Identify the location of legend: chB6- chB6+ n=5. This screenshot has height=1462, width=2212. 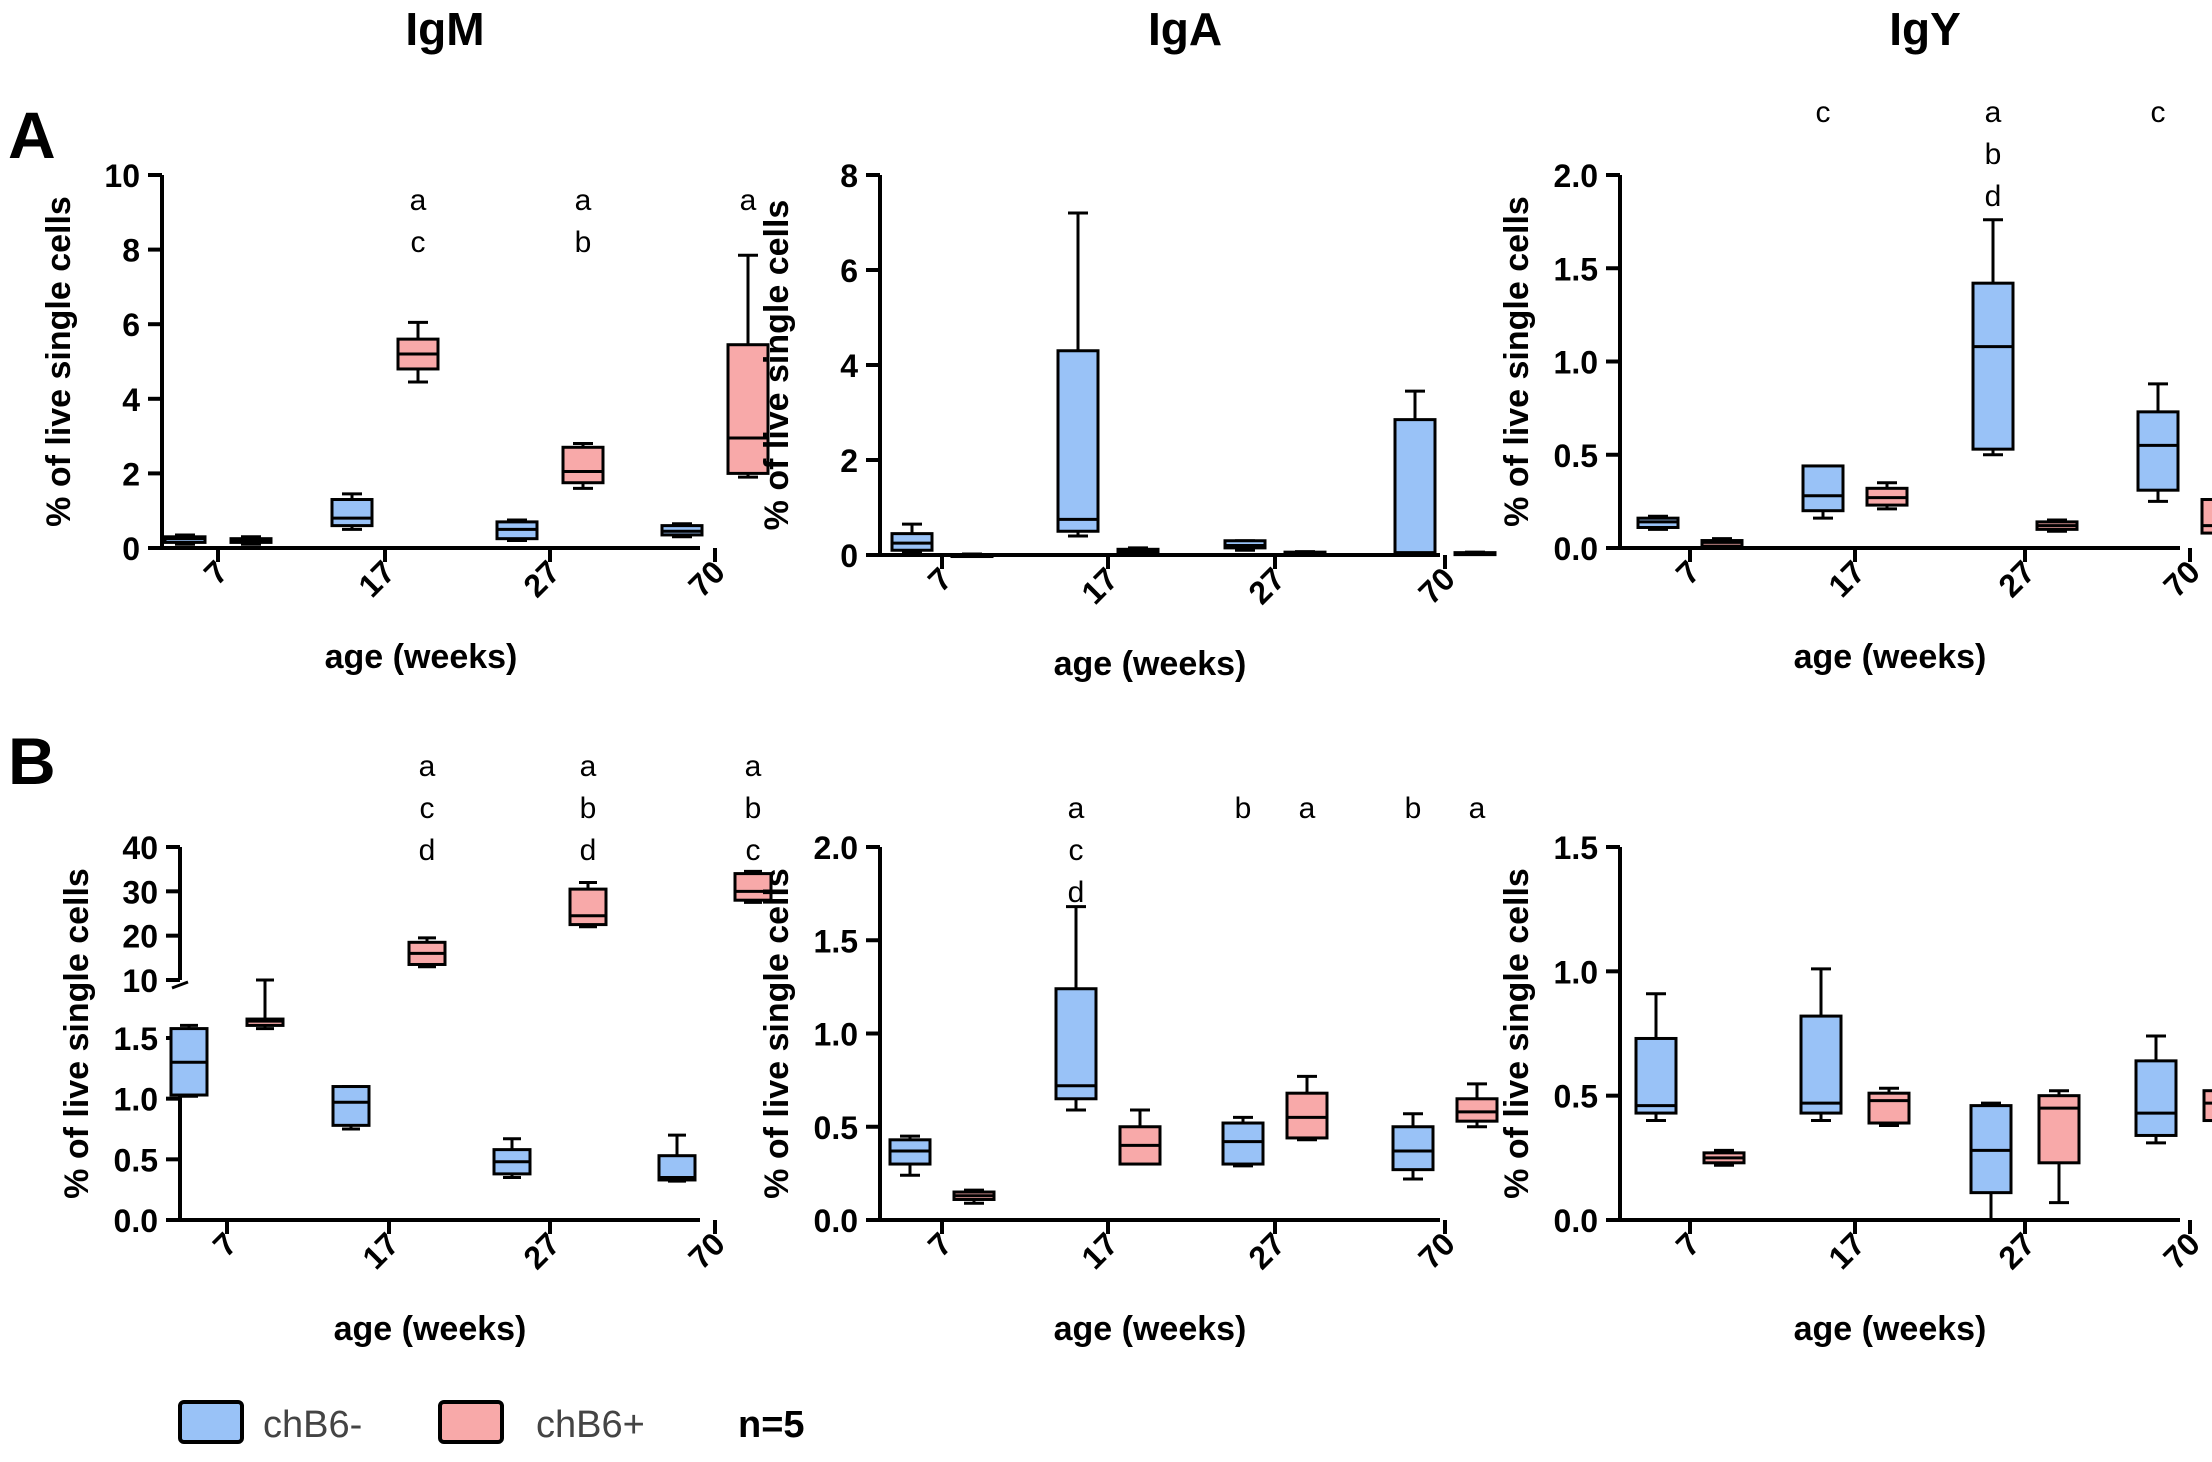
(491, 1423).